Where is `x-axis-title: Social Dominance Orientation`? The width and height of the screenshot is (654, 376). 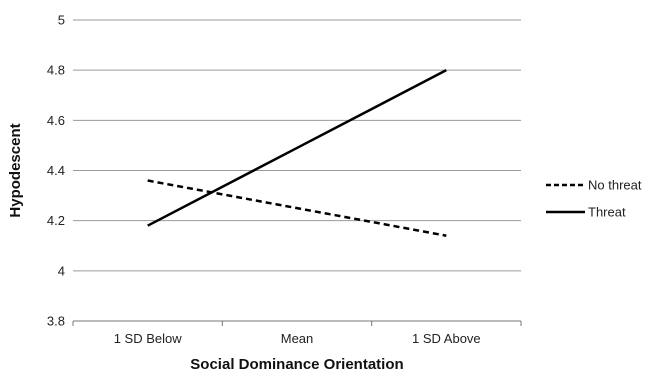 x-axis-title: Social Dominance Orientation is located at coordinates (296, 364).